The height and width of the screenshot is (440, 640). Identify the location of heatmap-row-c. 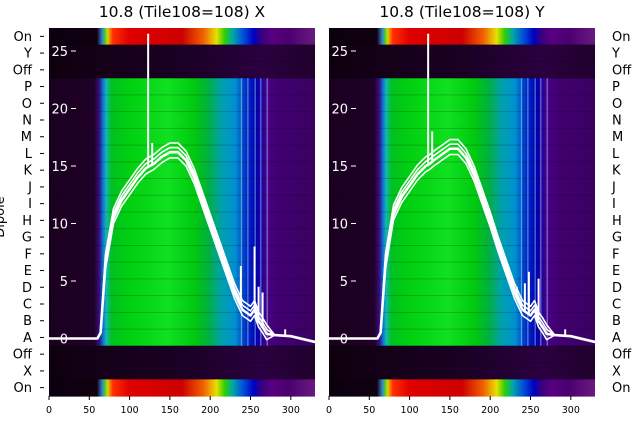
(462, 304).